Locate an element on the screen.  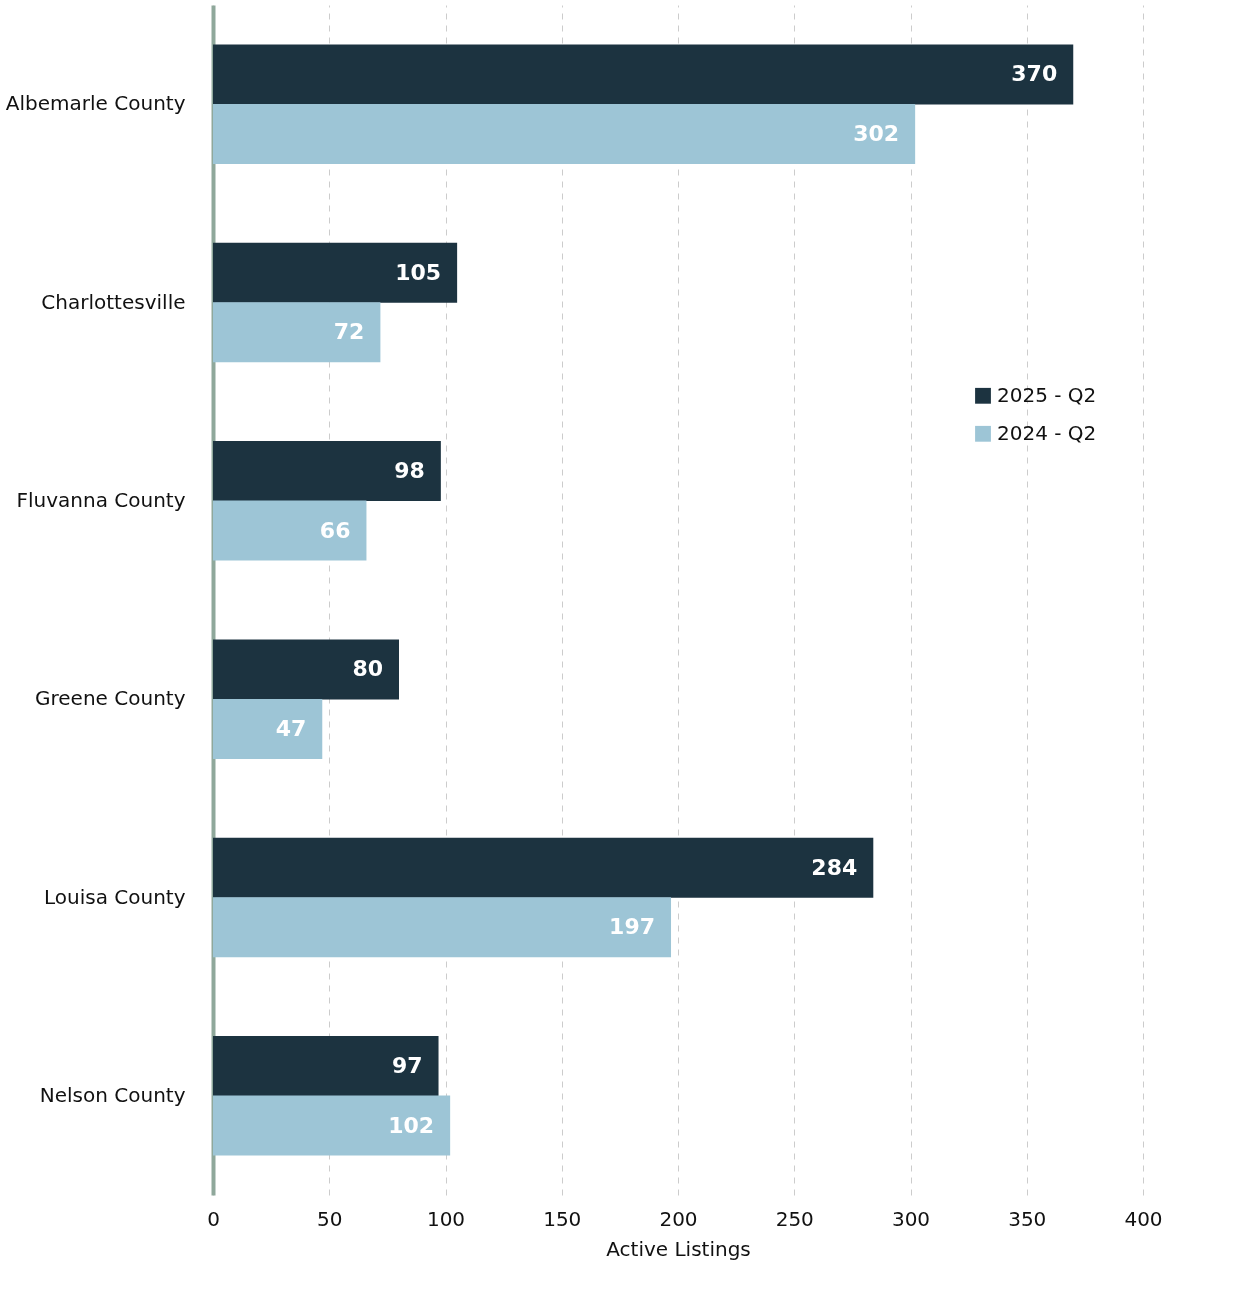
y-tick-label: Nelson County is located at coordinates (112, 1094).